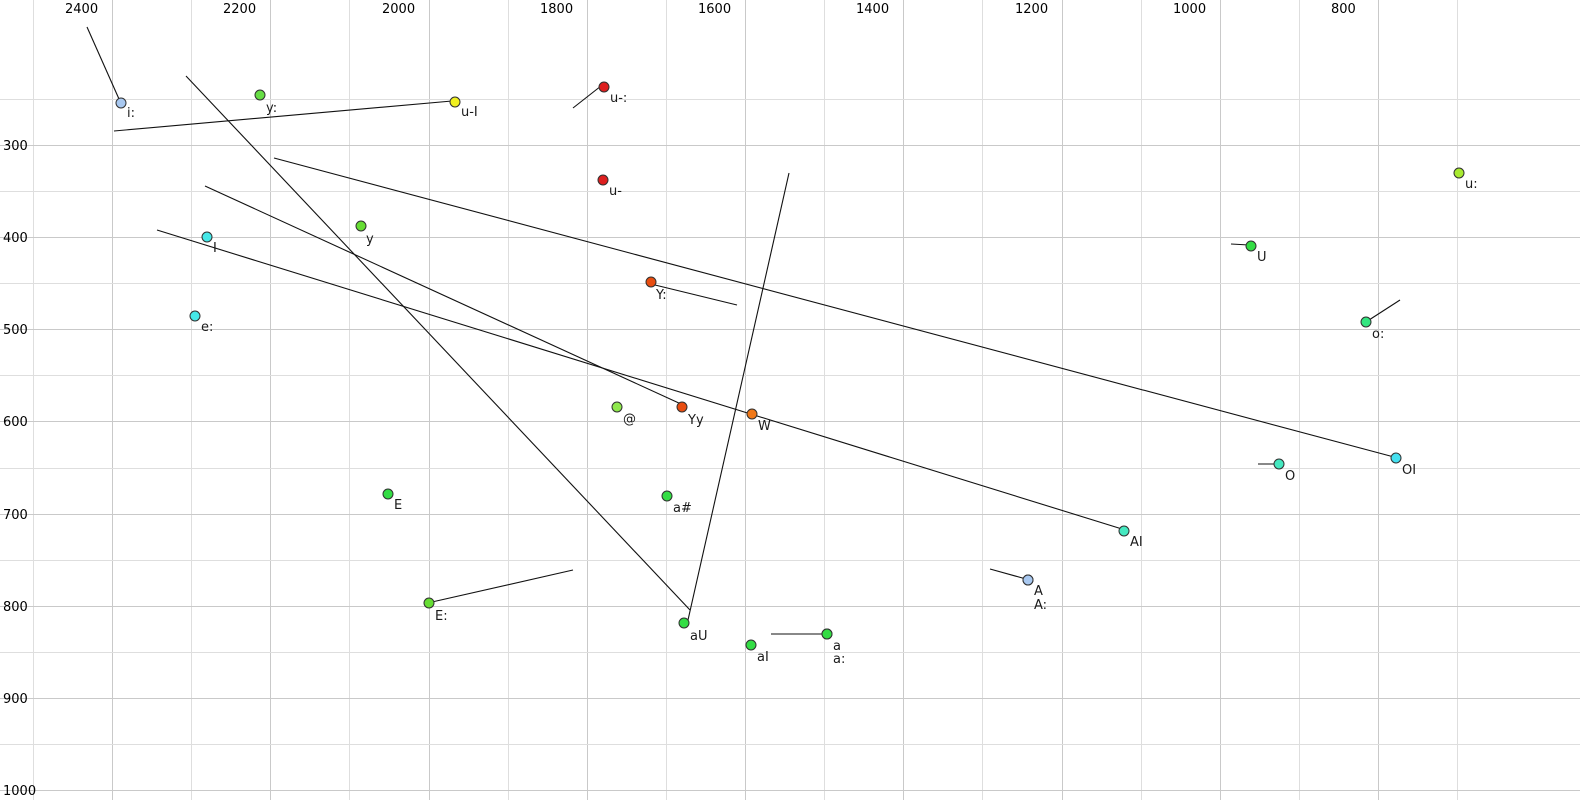 This screenshot has height=800, width=1580. What do you see at coordinates (469, 112) in the screenshot?
I see `vowel-point-label: u-I` at bounding box center [469, 112].